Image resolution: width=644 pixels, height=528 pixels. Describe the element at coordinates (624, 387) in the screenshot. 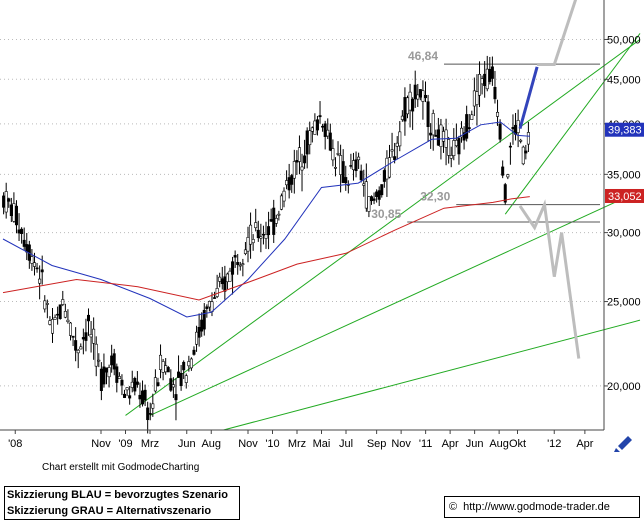

I see `y-tick-label-0: 20,000` at that location.